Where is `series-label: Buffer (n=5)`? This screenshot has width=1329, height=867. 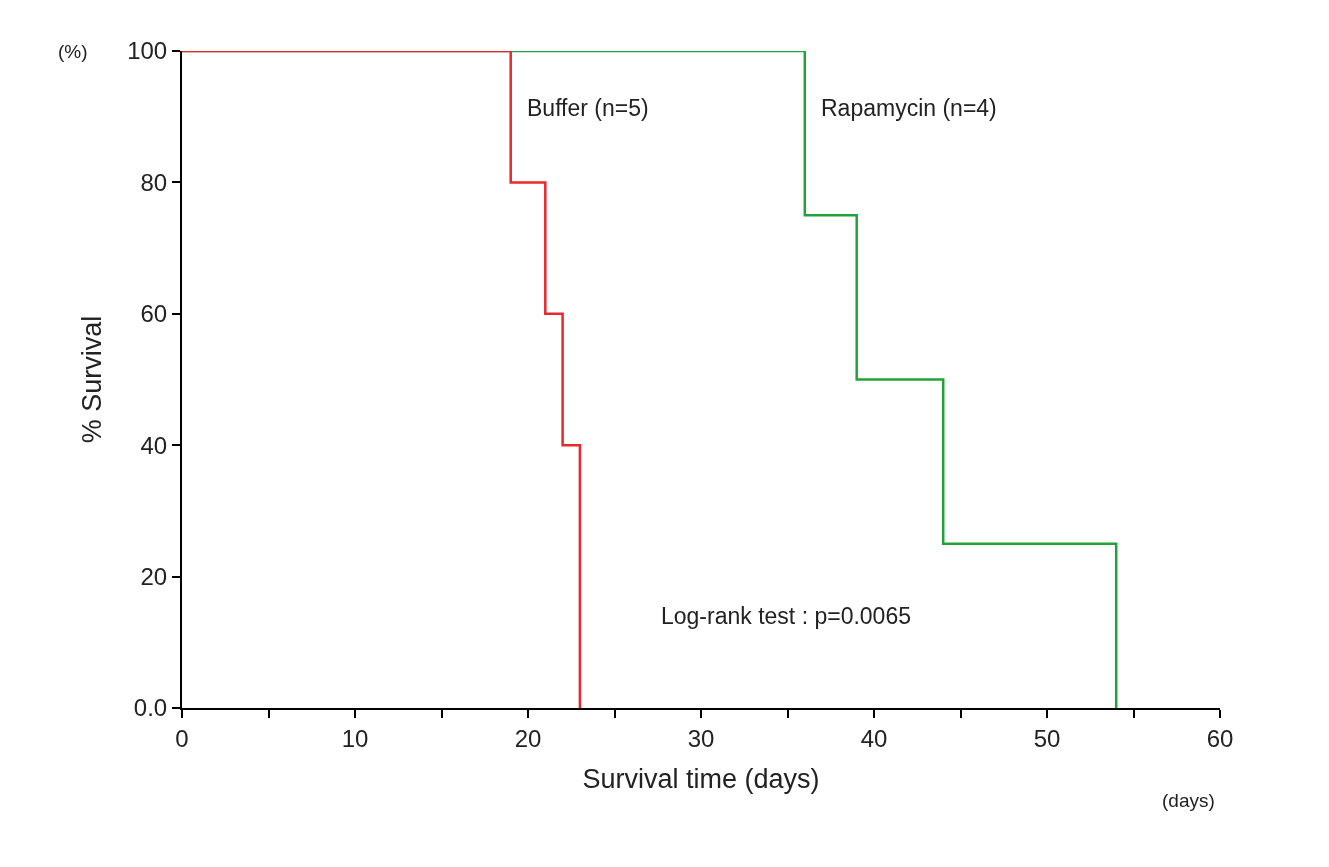
series-label: Buffer (n=5) is located at coordinates (588, 108).